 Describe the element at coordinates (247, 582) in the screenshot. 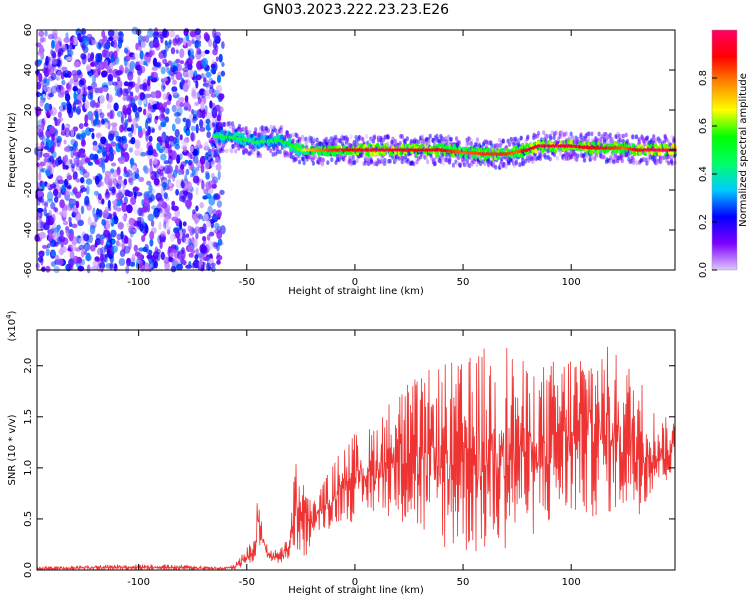

I see `snr-x-tick-label: -50` at that location.